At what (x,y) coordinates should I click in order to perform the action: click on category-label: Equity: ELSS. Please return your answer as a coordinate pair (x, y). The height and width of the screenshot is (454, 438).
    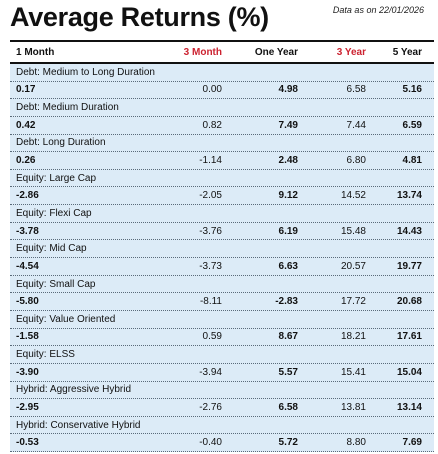
    Looking at the image, I should click on (222, 355).